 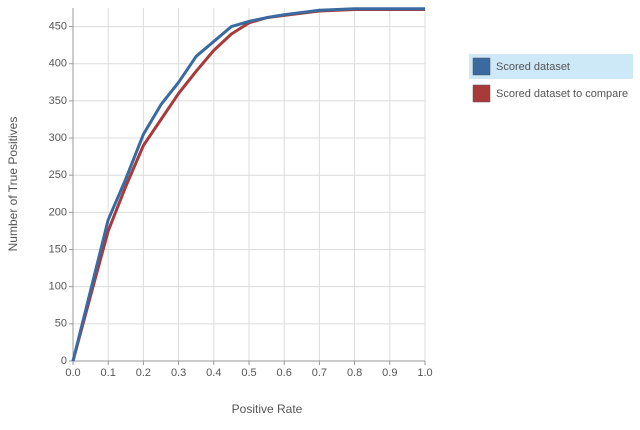 What do you see at coordinates (248, 373) in the screenshot?
I see `x-tick-label: 0.5` at bounding box center [248, 373].